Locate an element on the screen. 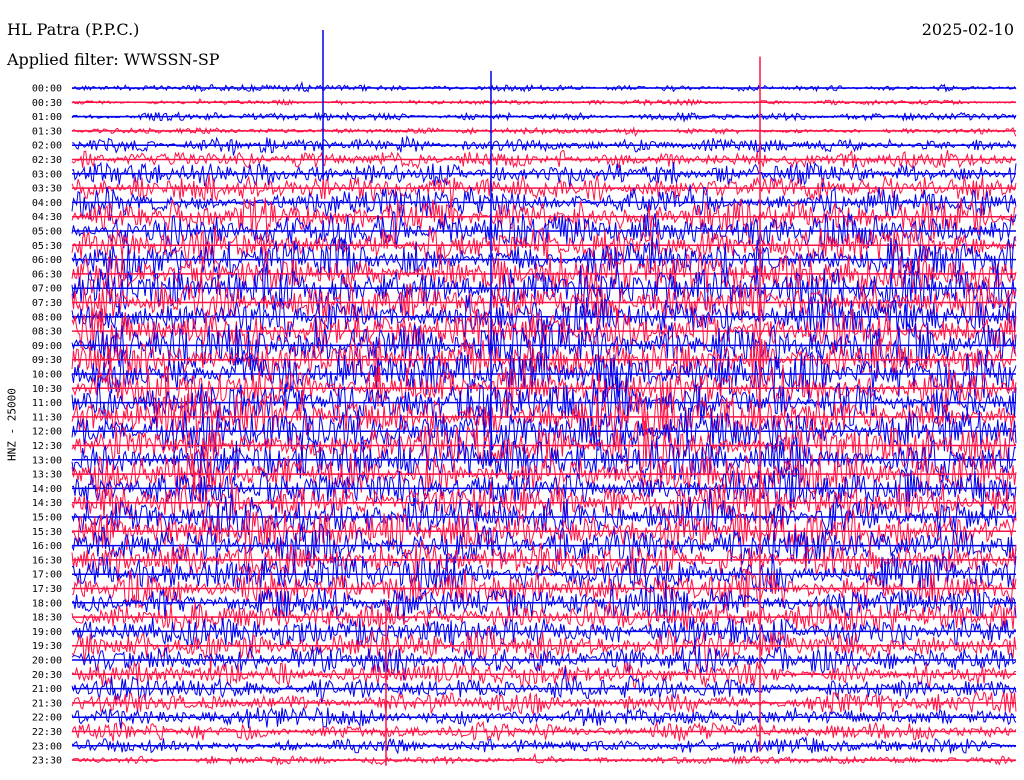 The height and width of the screenshot is (780, 1024). time-tick-label: 00:00 is located at coordinates (47, 89).